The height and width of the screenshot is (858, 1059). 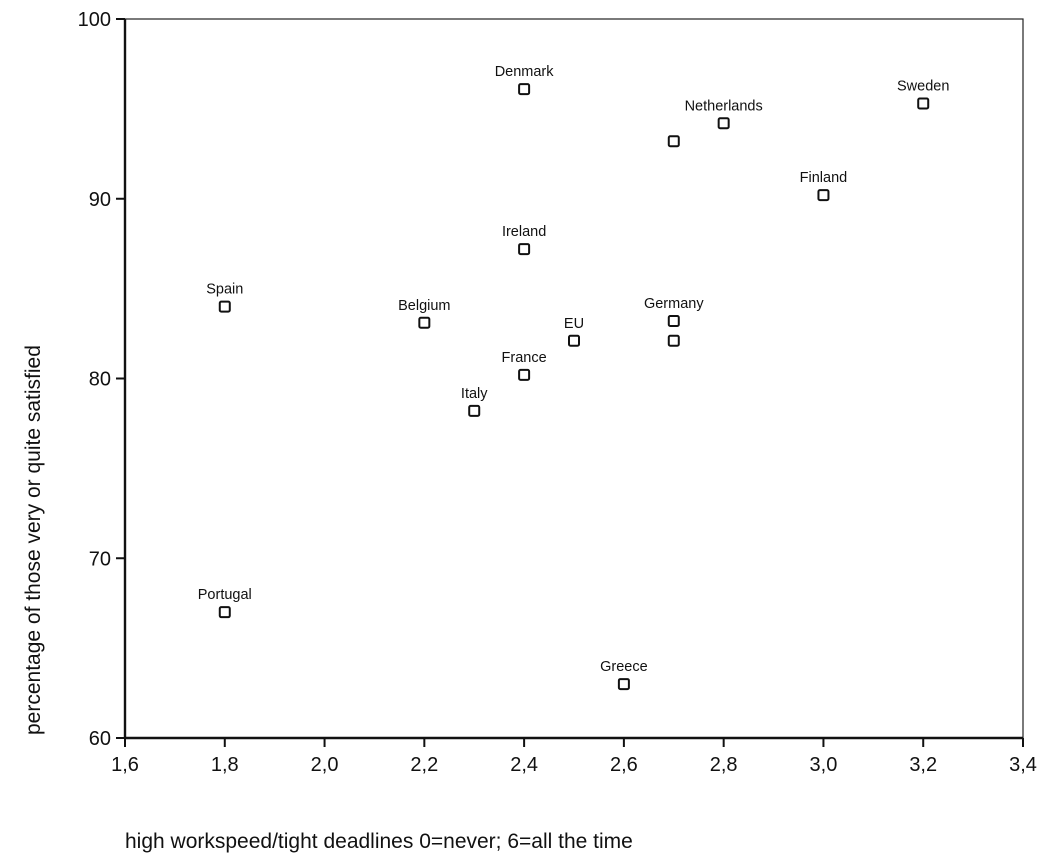 I want to click on data-point-label: Ireland, so click(x=524, y=232).